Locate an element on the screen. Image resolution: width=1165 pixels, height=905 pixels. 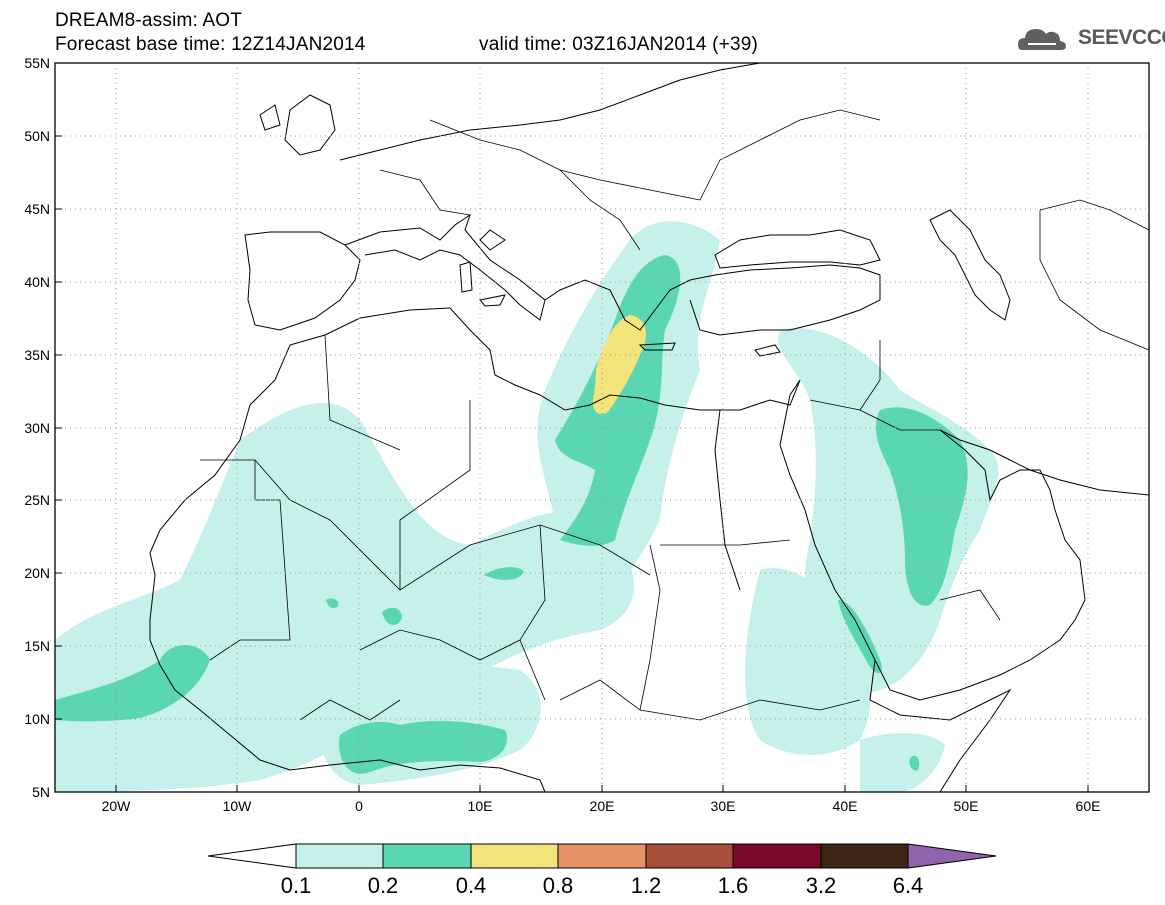
lat-label: 25N is located at coordinates (37, 500).